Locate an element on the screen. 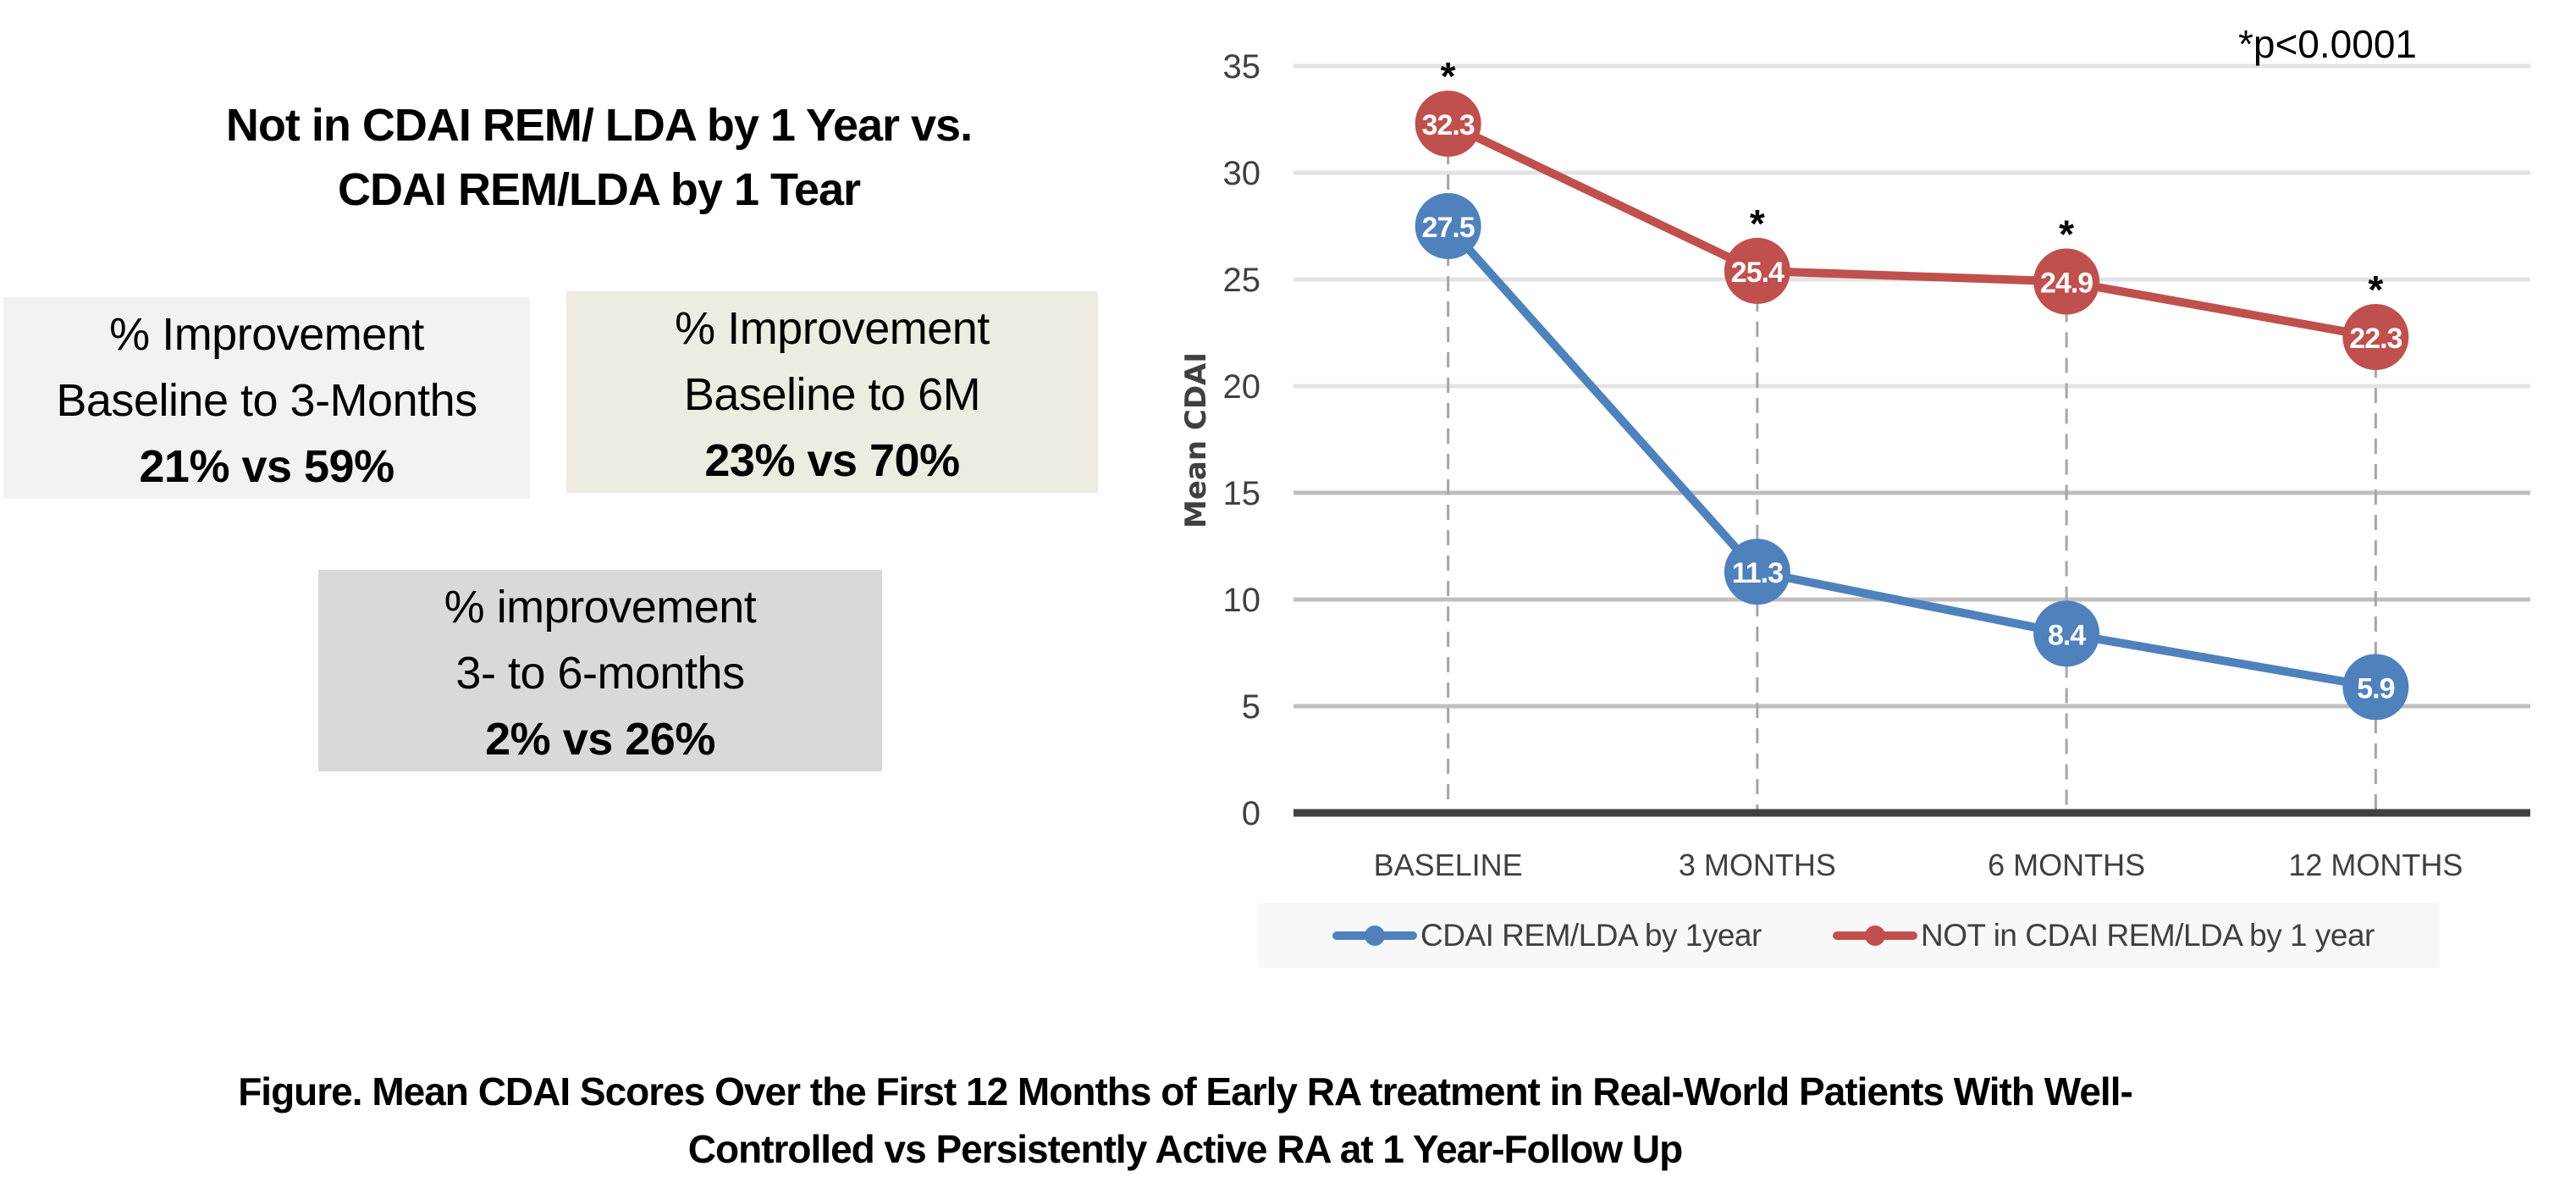 The width and height of the screenshot is (2576, 1199). data-label: 25.4 is located at coordinates (1758, 273).